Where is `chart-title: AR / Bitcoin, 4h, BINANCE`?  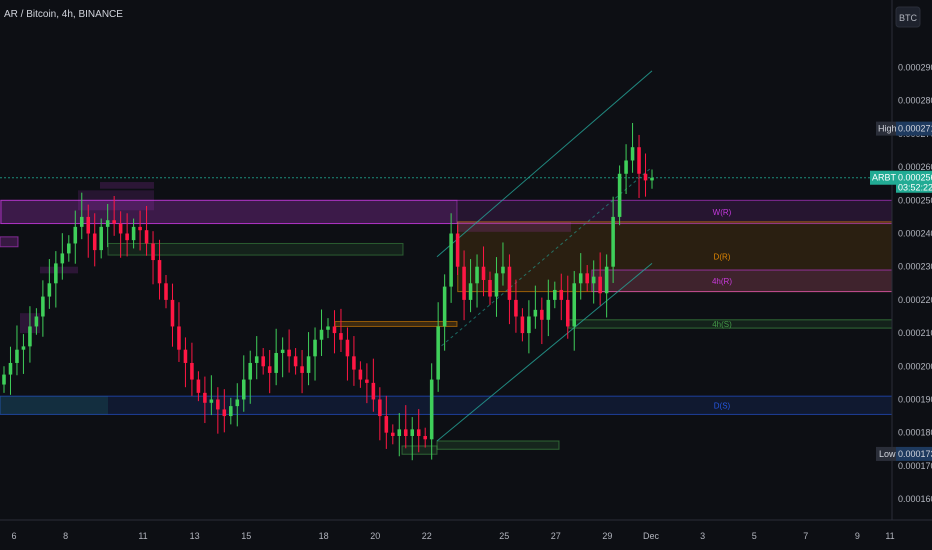
chart-title: AR / Bitcoin, 4h, BINANCE is located at coordinates (63, 14).